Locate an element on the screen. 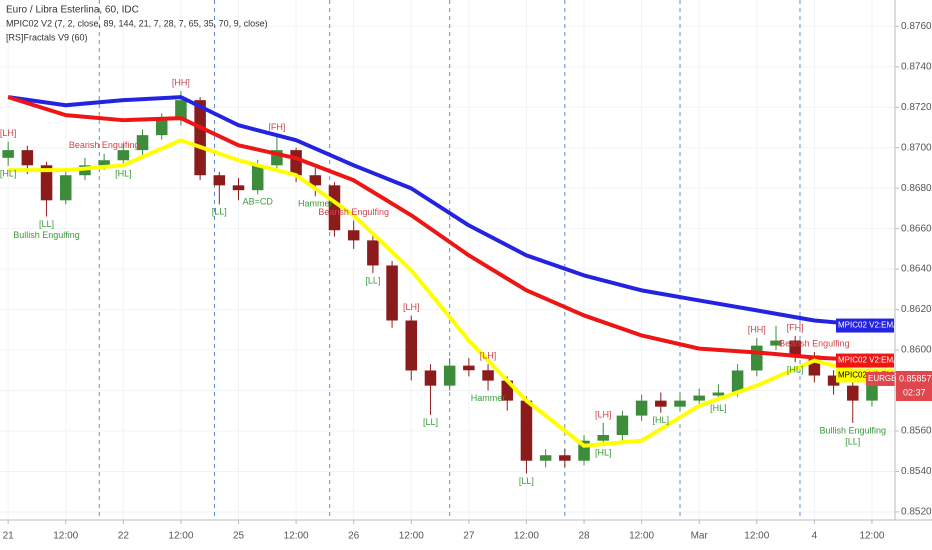 This screenshot has width=932, height=550. x-tick-label: 28 is located at coordinates (584, 536).